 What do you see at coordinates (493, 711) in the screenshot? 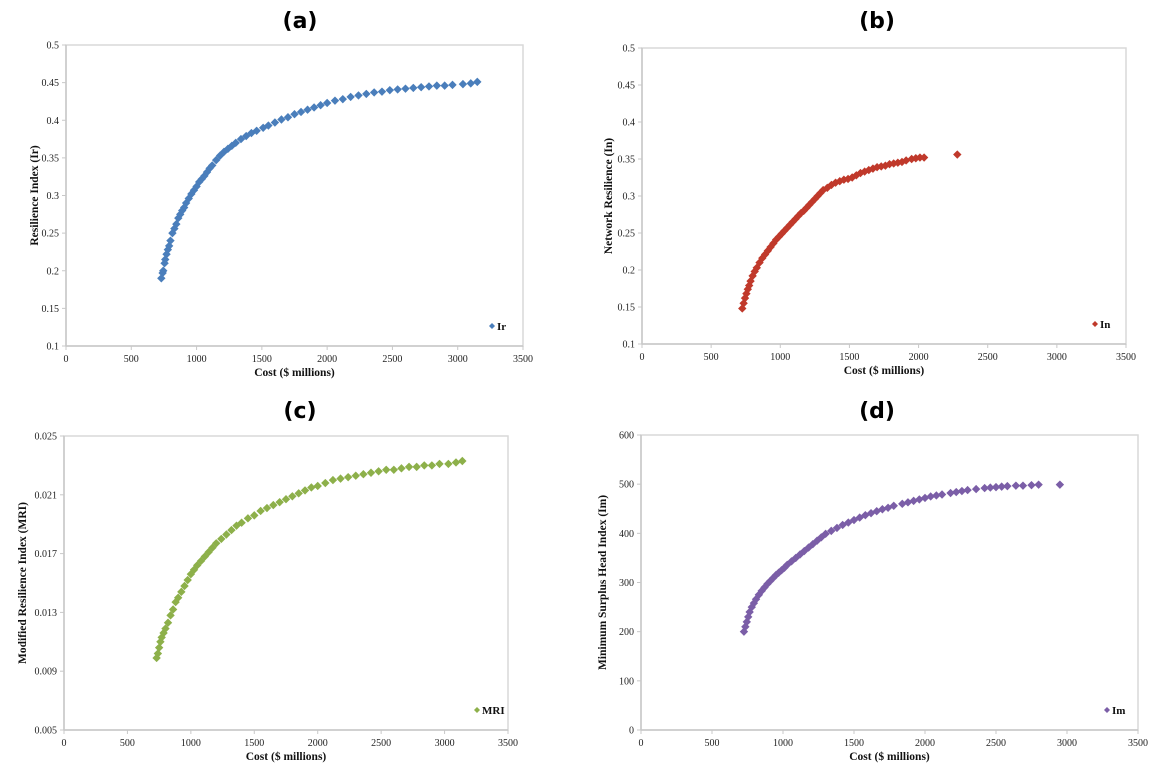
I see `legend-label: MRI` at bounding box center [493, 711].